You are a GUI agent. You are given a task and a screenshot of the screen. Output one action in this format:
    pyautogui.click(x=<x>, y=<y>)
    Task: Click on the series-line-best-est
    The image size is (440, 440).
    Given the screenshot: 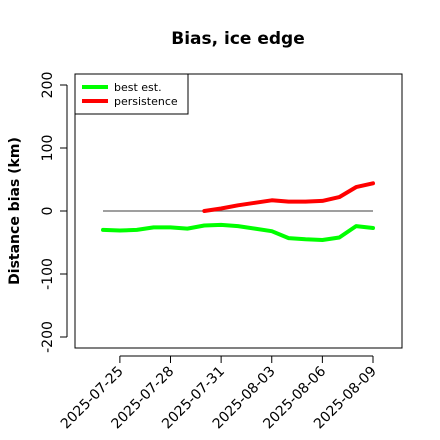 What is the action you would take?
    pyautogui.click(x=238, y=232)
    